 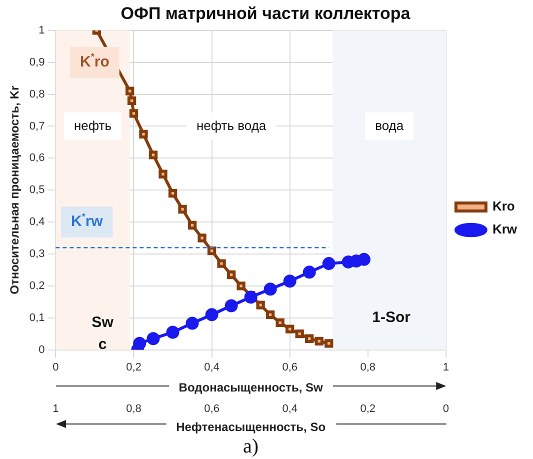 What do you see at coordinates (37, 94) in the screenshot?
I see `y-tick-label: 0,8` at bounding box center [37, 94].